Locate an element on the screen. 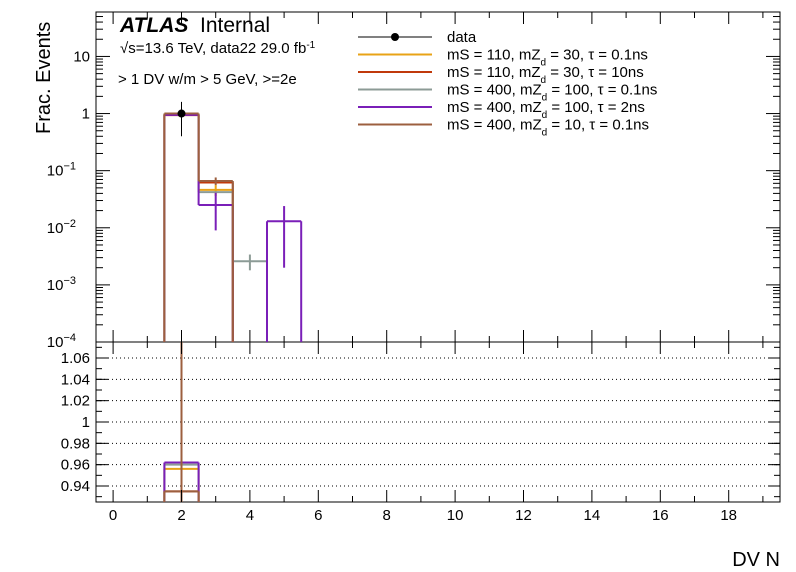  atlas-label: ATLAS is located at coordinates (153, 25).